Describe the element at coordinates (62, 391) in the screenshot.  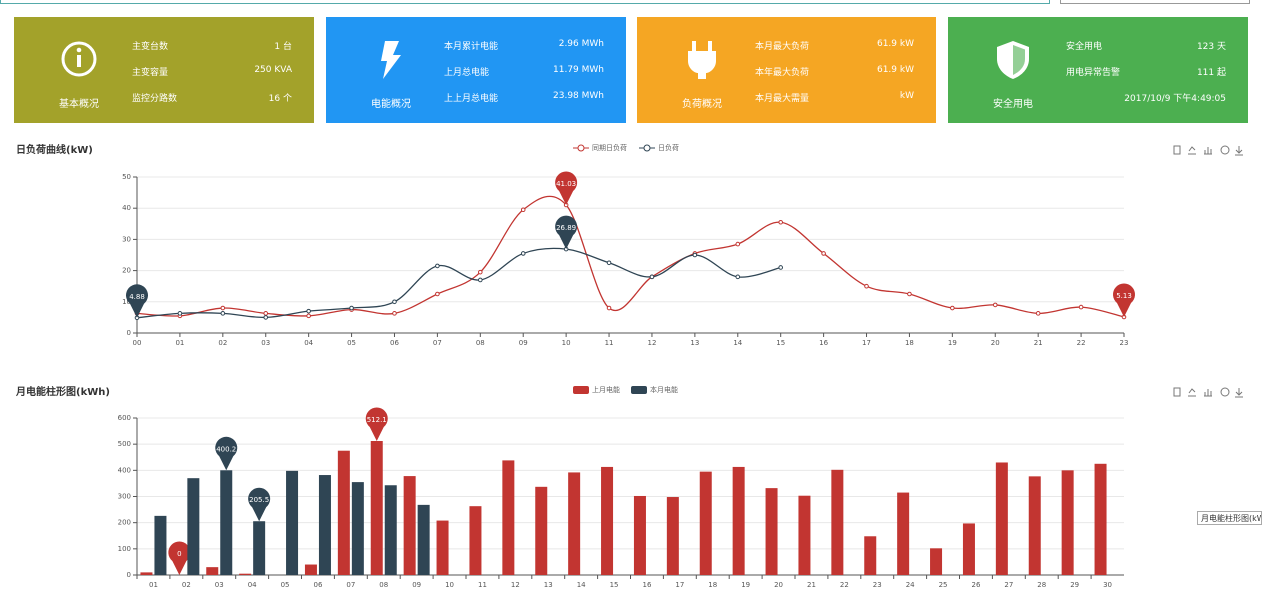
I see `chart-title: 月电能柱形图(kWh)` at that location.